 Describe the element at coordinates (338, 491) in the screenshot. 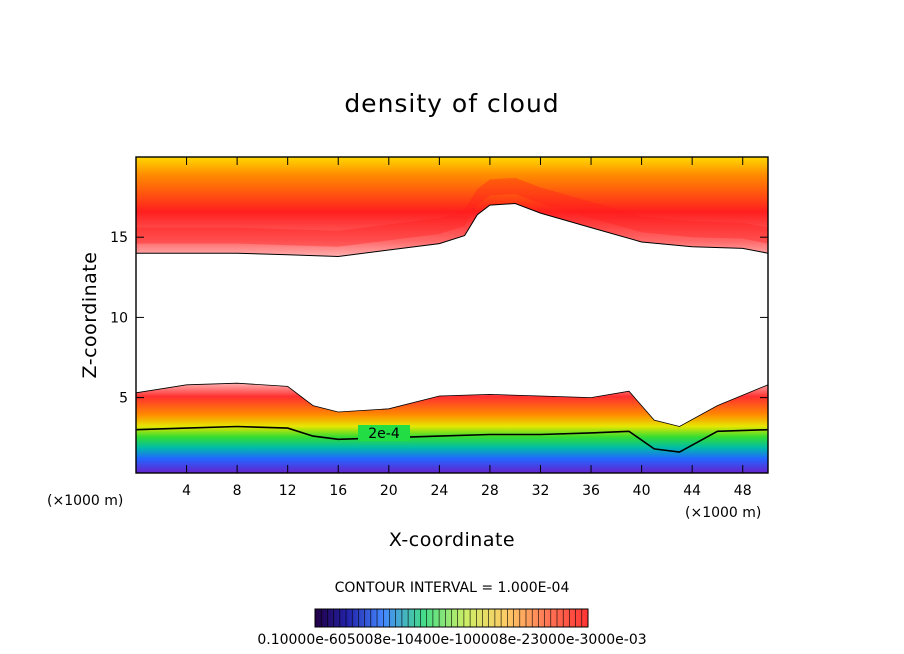

I see `x-tick-label: 16` at that location.